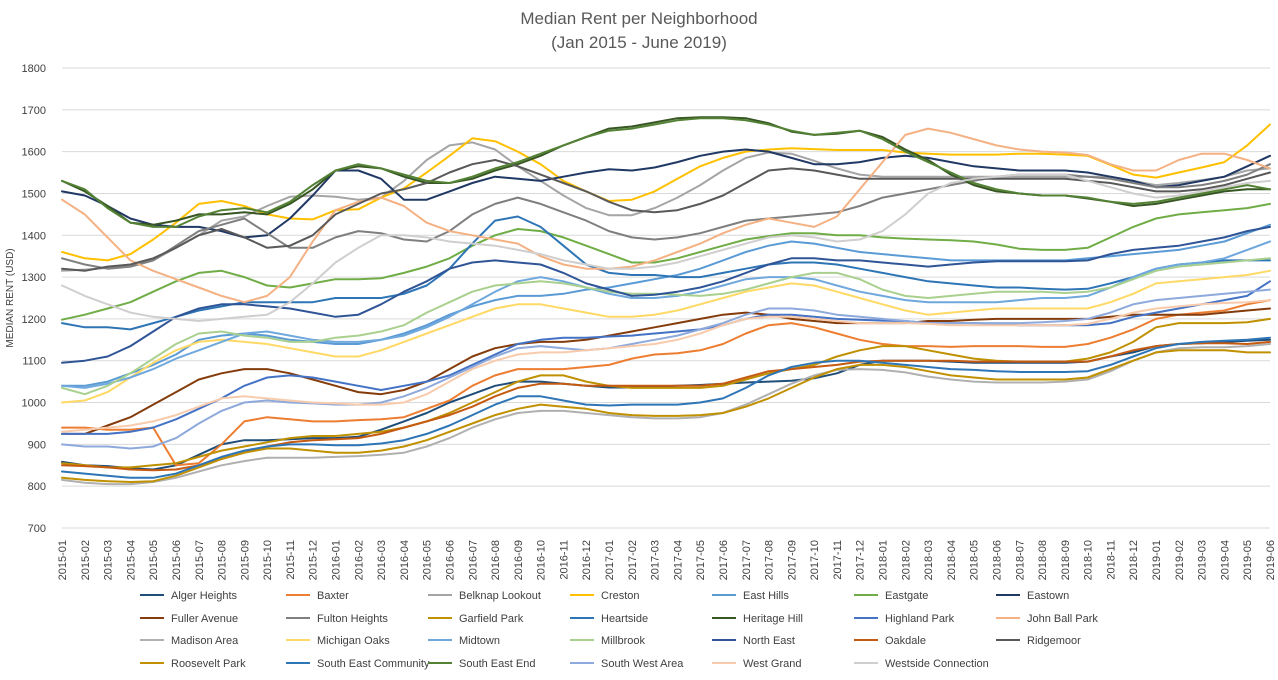 The width and height of the screenshot is (1278, 680). I want to click on legend-item: South West Area, so click(627, 664).